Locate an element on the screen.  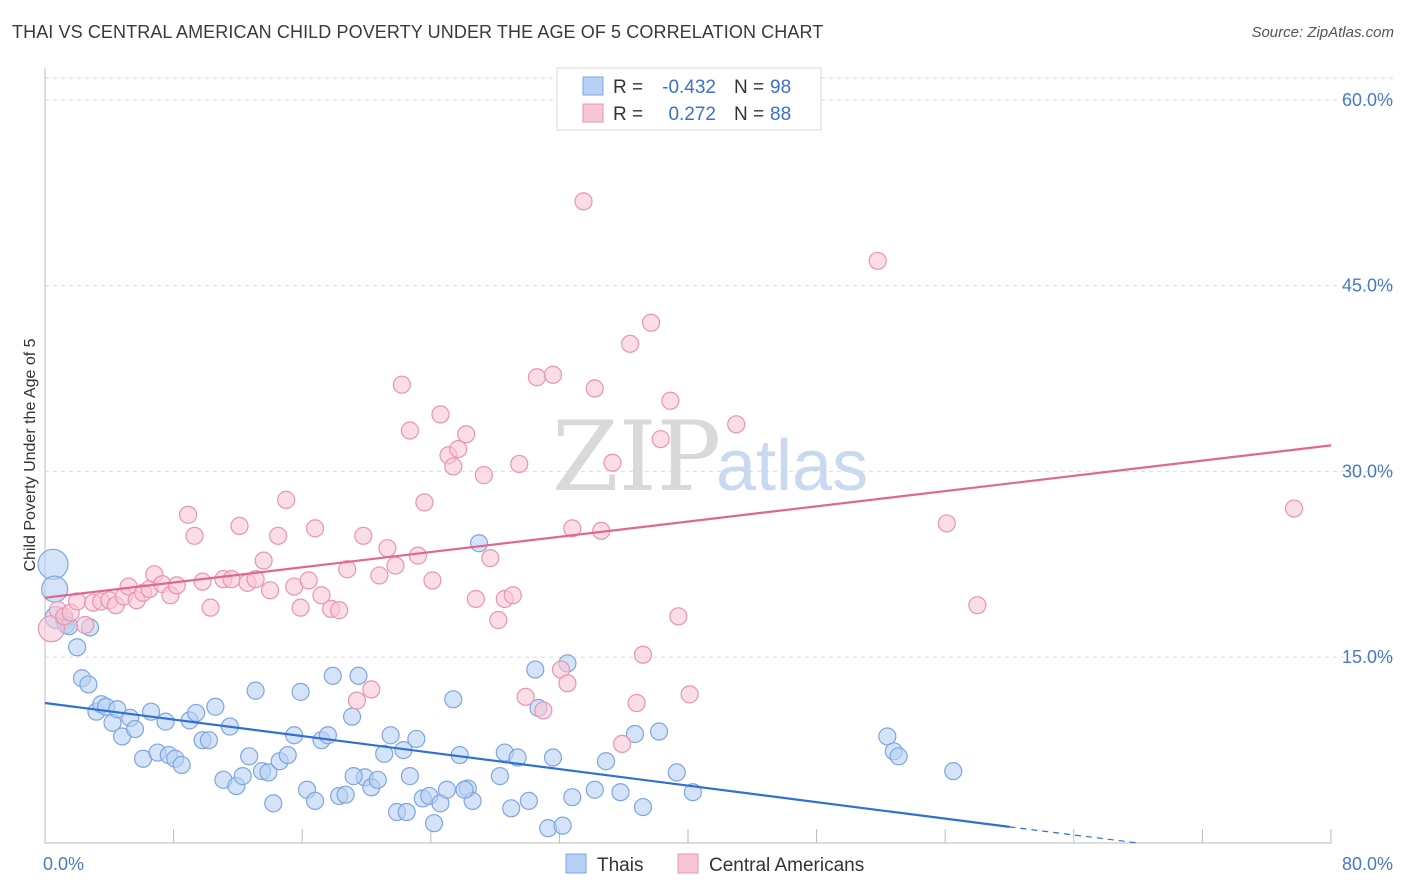
legend-swatch-central-americans is located at coordinates (593, 113).